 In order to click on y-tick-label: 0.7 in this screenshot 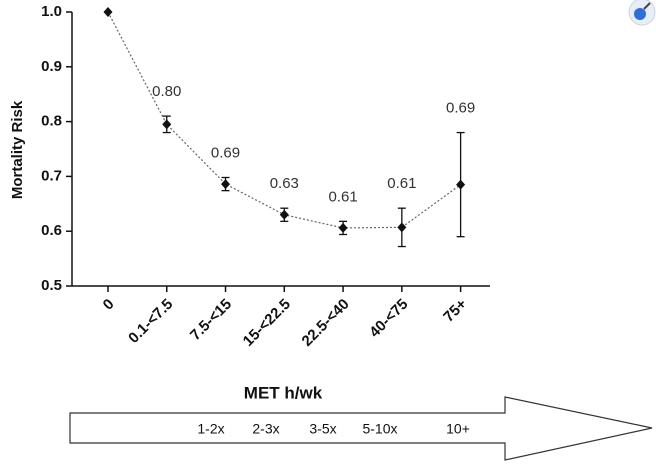, I will do `click(51, 175)`.